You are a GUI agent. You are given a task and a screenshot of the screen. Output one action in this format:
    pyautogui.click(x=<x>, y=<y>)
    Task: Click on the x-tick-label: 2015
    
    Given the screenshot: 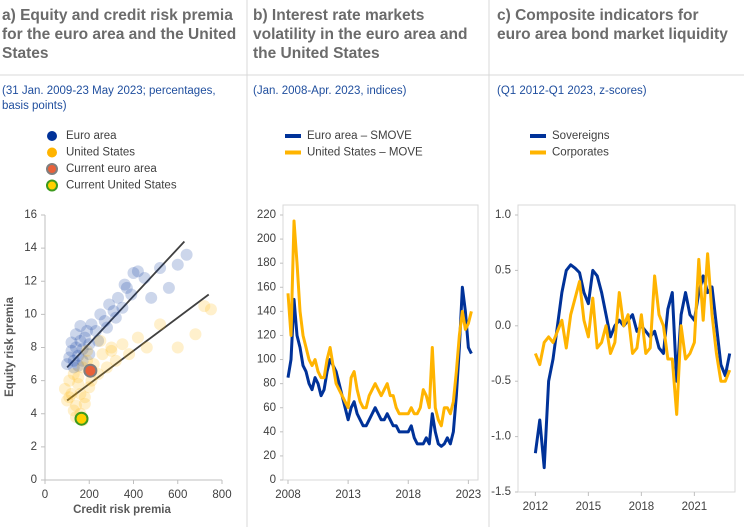 What is the action you would take?
    pyautogui.click(x=589, y=507)
    